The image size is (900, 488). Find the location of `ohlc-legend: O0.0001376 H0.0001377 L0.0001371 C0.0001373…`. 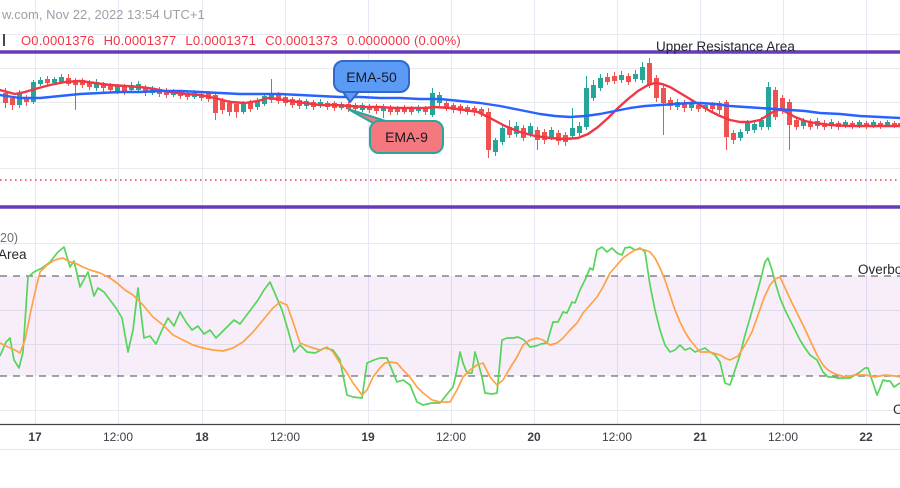

ohlc-legend: O0.0001376 H0.0001377 L0.0001371 C0.0001373… is located at coordinates (245, 40).